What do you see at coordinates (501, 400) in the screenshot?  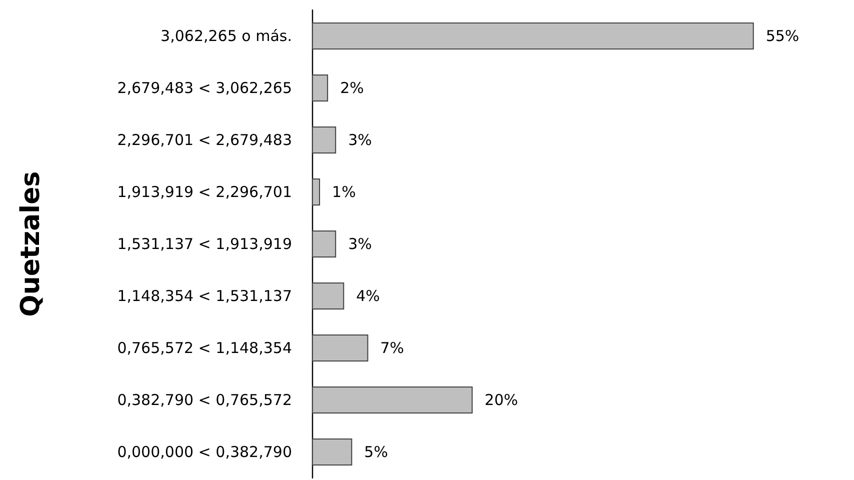 I see `data-label: 20%` at bounding box center [501, 400].